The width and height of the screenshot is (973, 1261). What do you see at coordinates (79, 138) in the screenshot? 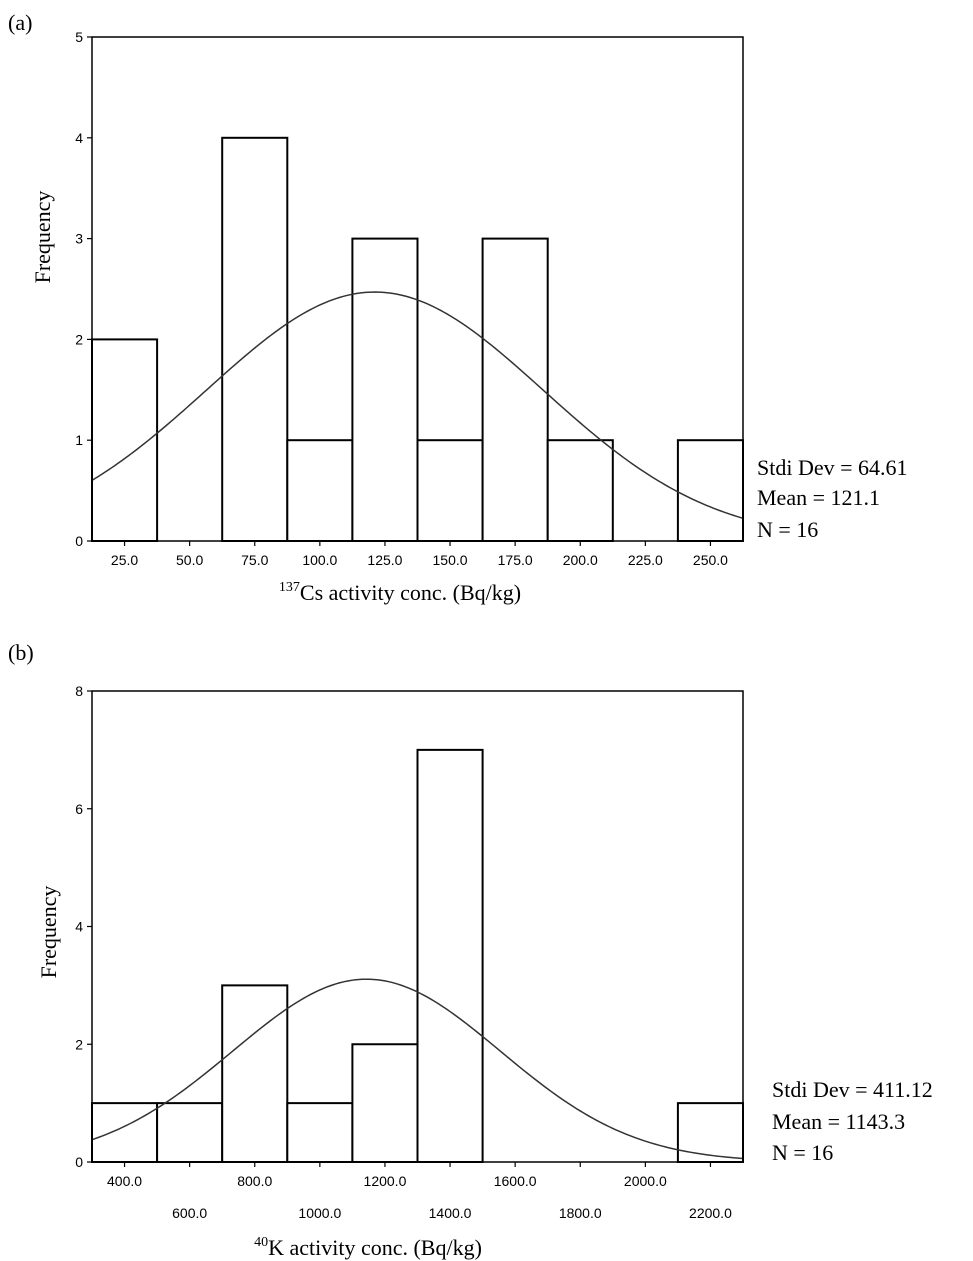
I see `panel-a-ytick-label-4: 4` at bounding box center [79, 138].